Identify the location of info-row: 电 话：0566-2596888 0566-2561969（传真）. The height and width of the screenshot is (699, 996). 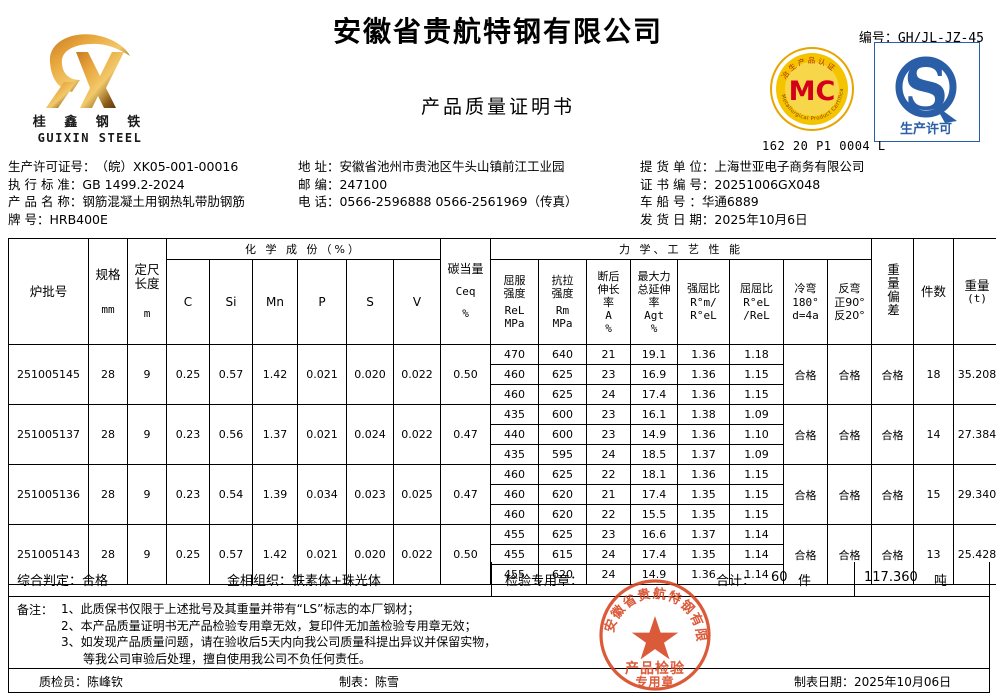
(468, 202).